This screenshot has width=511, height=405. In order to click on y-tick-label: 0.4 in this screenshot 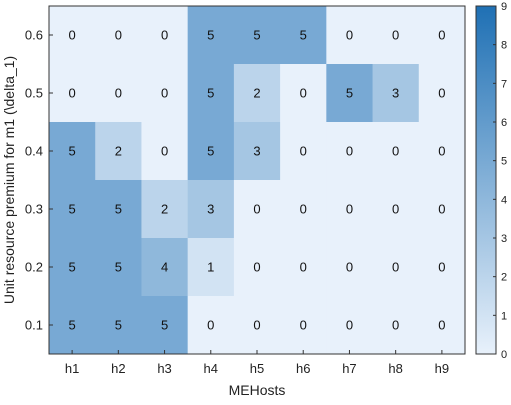, I will do `click(34, 151)`.